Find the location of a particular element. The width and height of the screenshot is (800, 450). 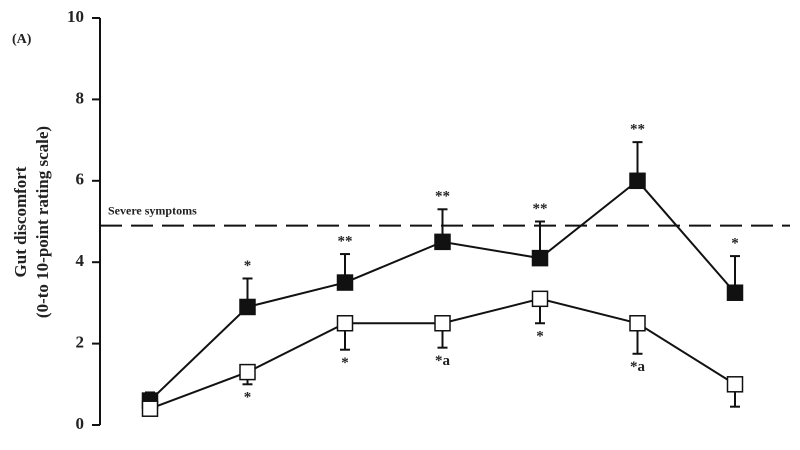

y-tick-label: 10 is located at coordinates (75, 16).